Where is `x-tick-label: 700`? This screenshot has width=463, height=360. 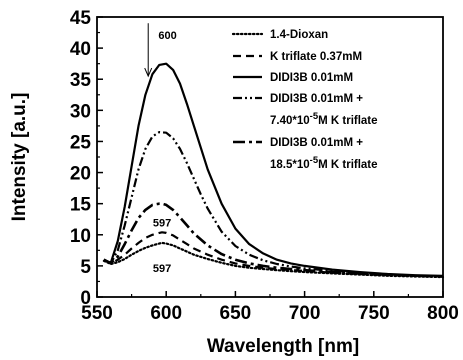 x-tick-label: 700 is located at coordinates (305, 313).